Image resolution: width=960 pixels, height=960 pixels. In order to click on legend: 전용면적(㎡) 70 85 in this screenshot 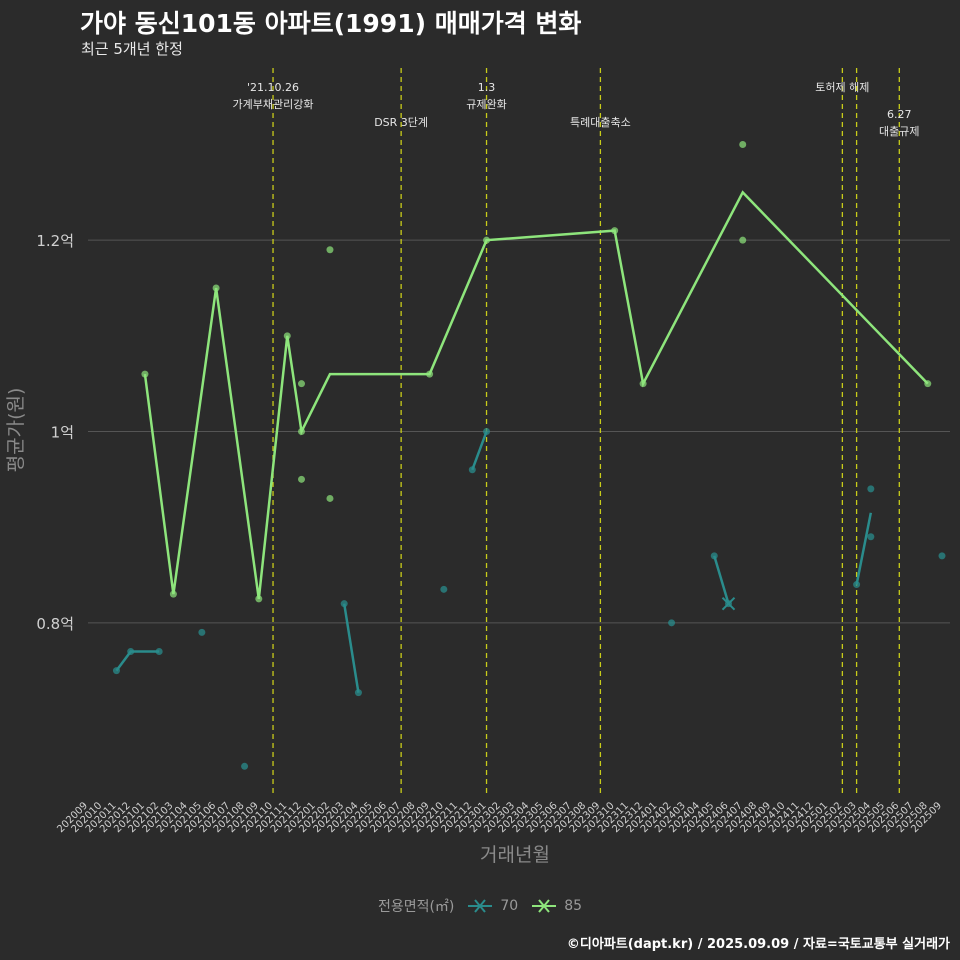, I will do `click(480, 906)`.